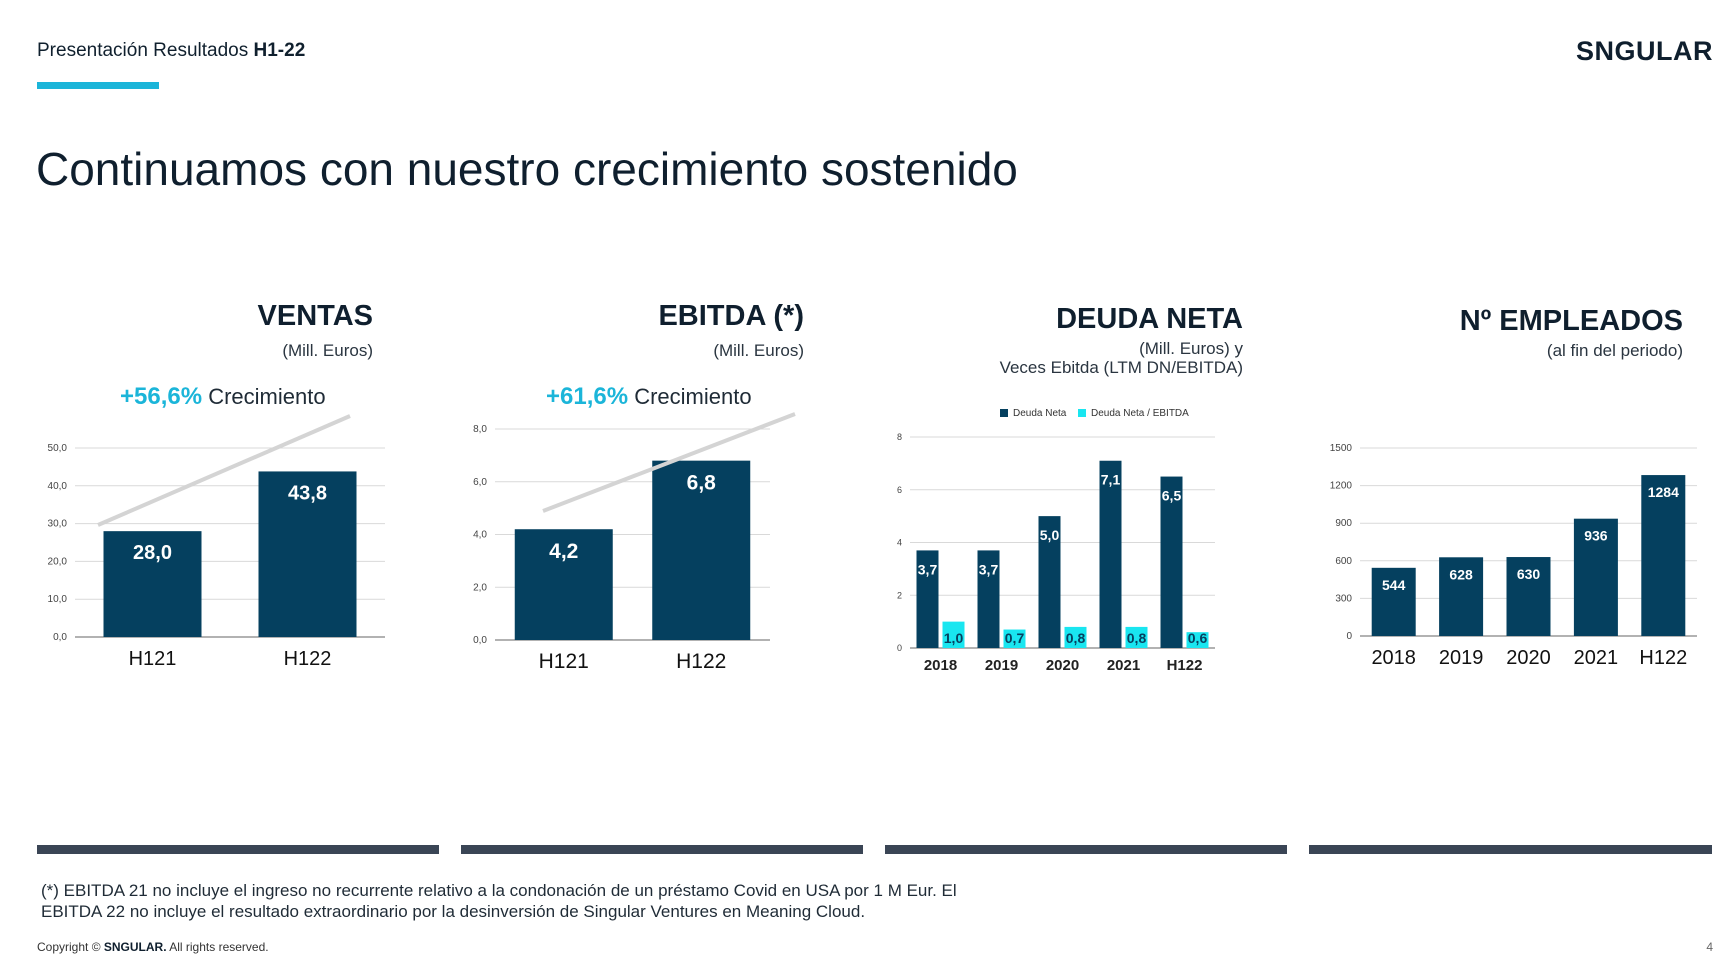 Image resolution: width=1733 pixels, height=972 pixels. What do you see at coordinates (899, 648) in the screenshot?
I see `deuda-y-tick-label: 0` at bounding box center [899, 648].